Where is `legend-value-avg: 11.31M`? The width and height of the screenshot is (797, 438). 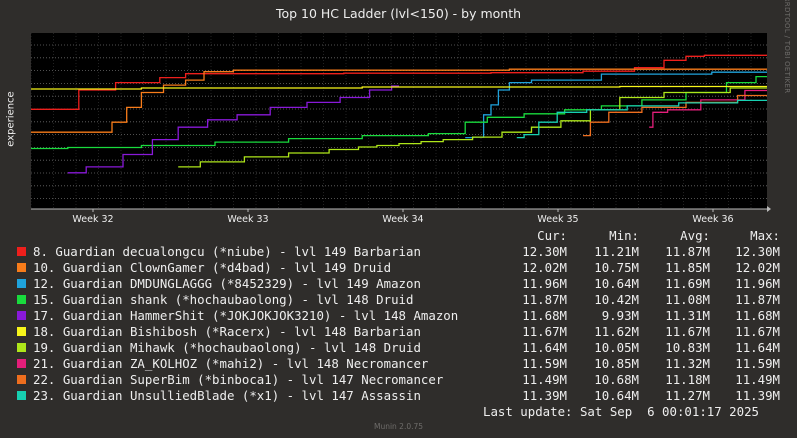 legend-value-avg: 11.31M is located at coordinates (687, 315).